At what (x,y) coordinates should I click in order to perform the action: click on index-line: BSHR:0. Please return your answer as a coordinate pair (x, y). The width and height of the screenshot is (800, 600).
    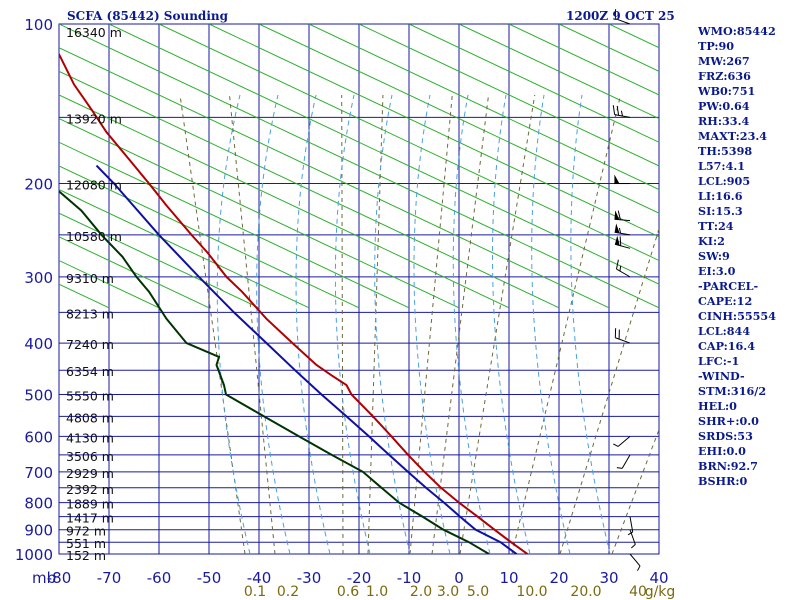
    Looking at the image, I should click on (723, 481).